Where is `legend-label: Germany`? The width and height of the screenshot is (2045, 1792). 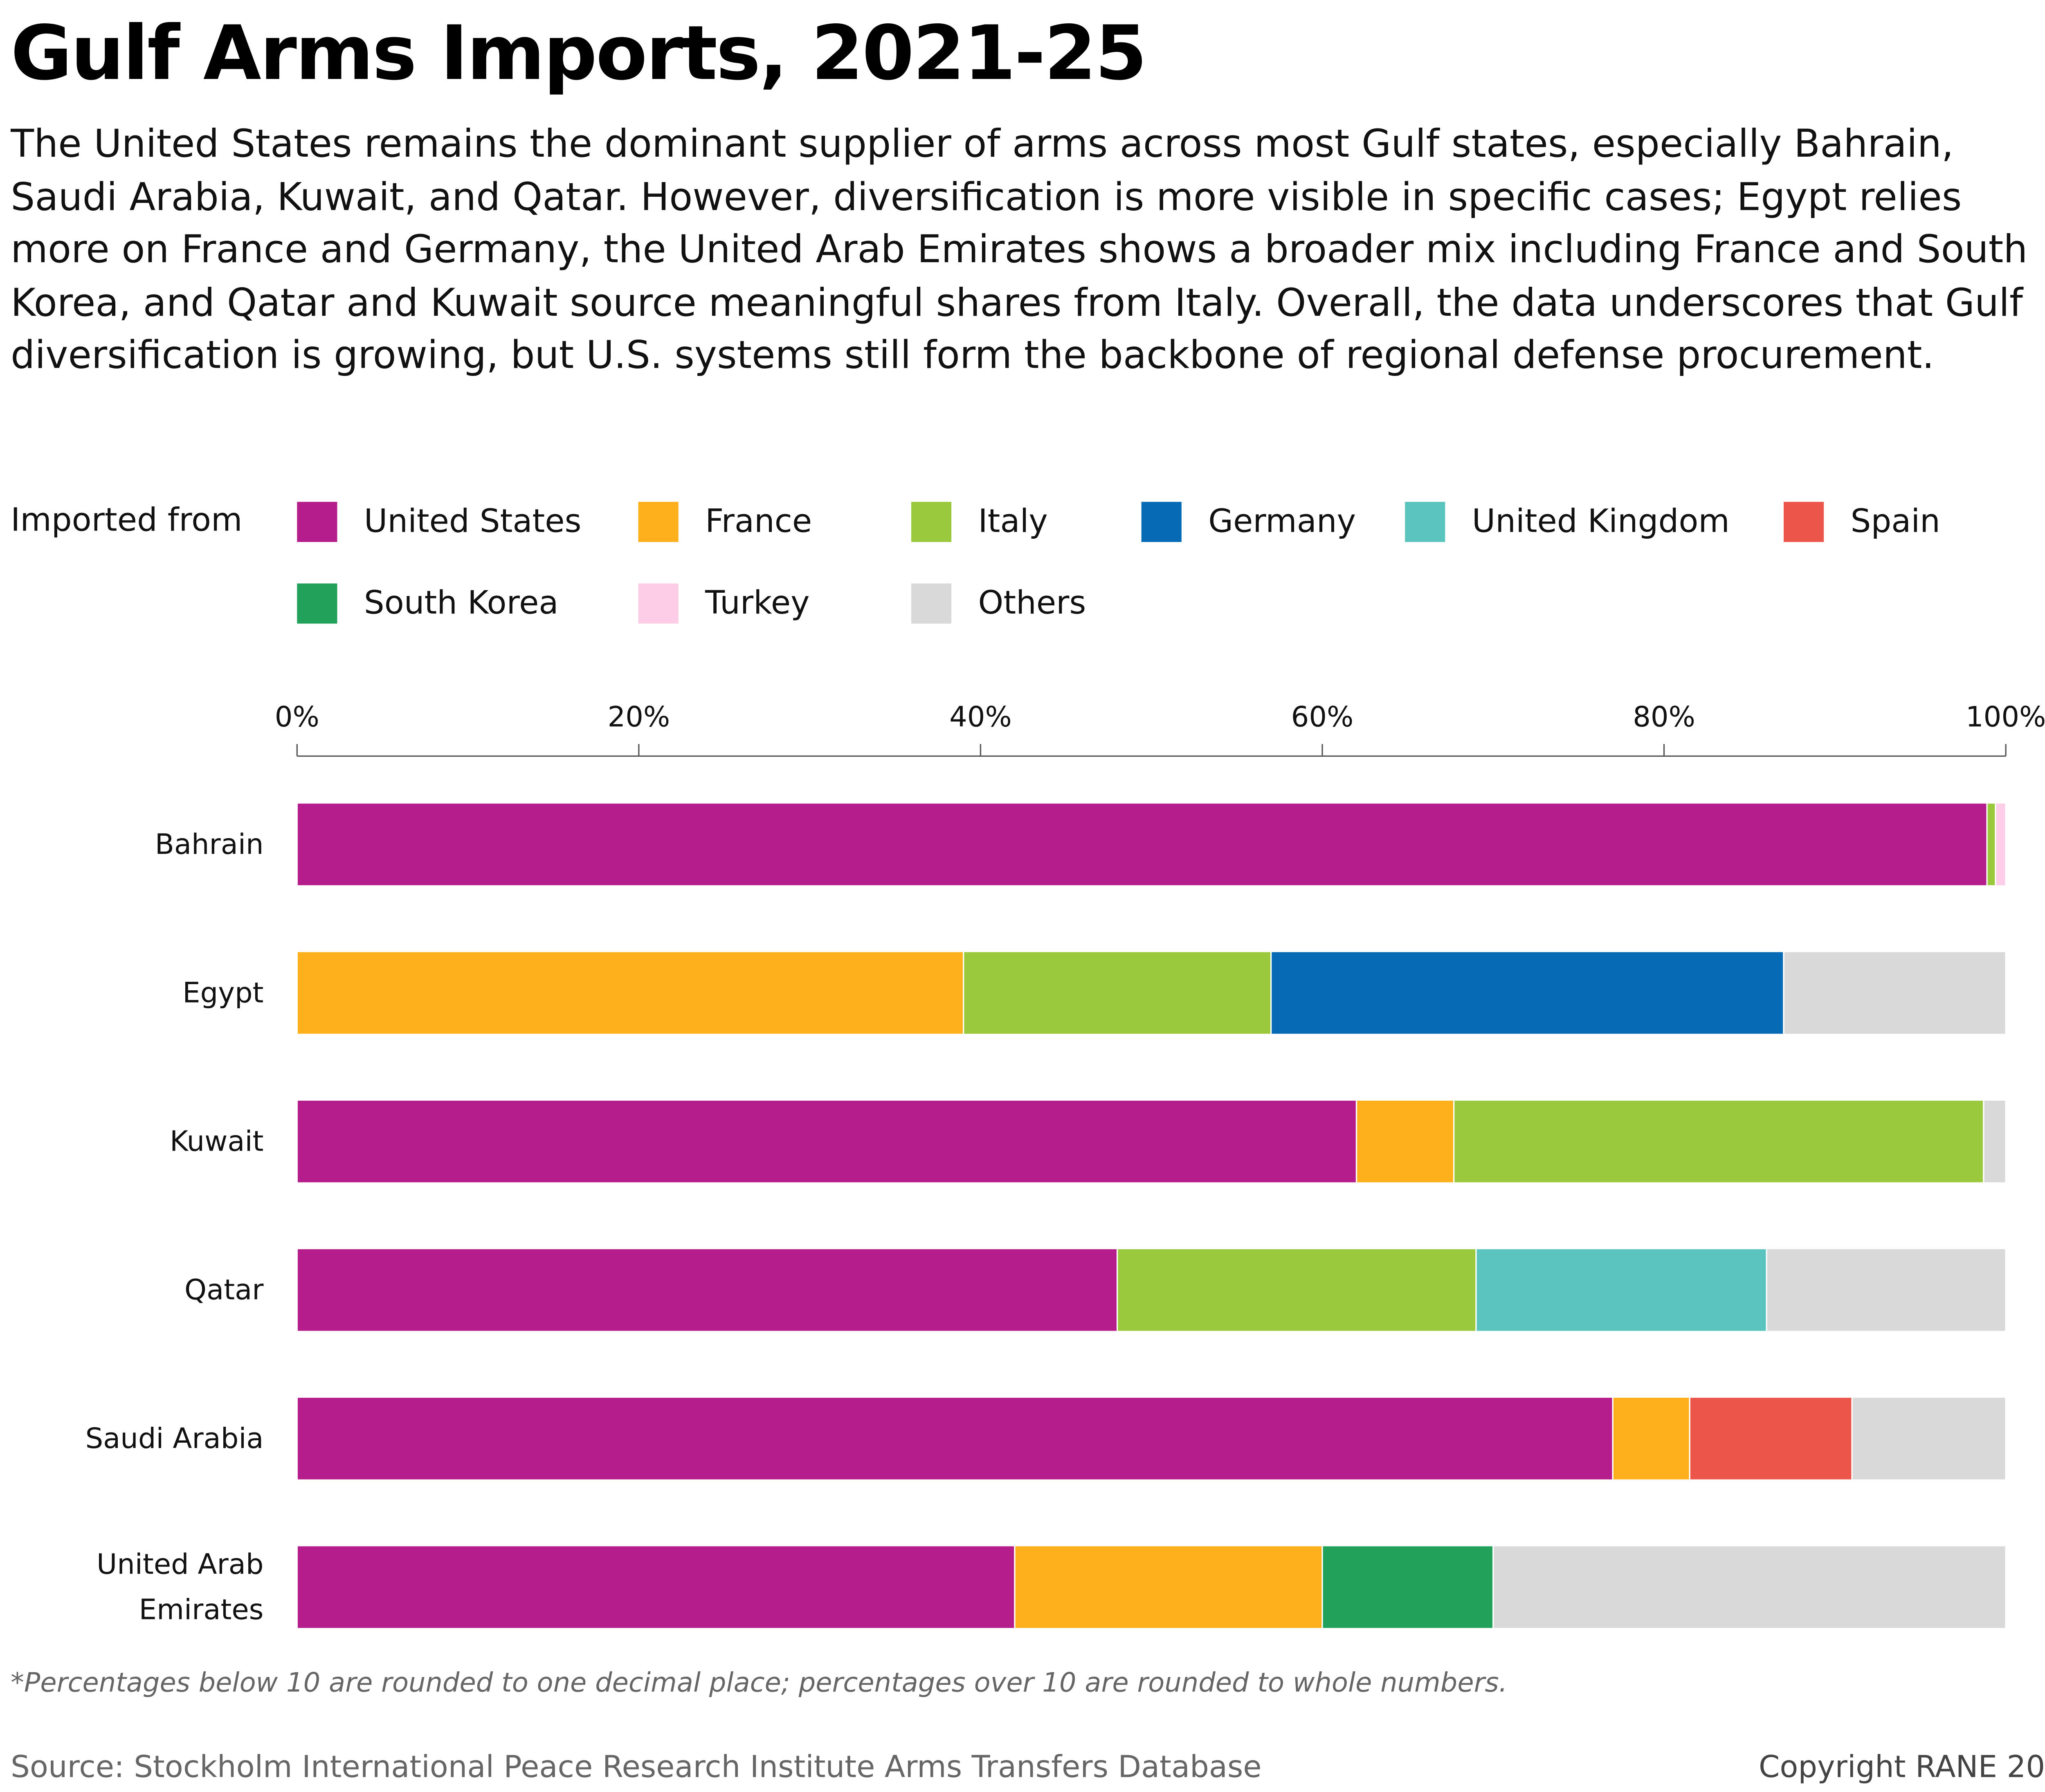 legend-label: Germany is located at coordinates (1282, 521).